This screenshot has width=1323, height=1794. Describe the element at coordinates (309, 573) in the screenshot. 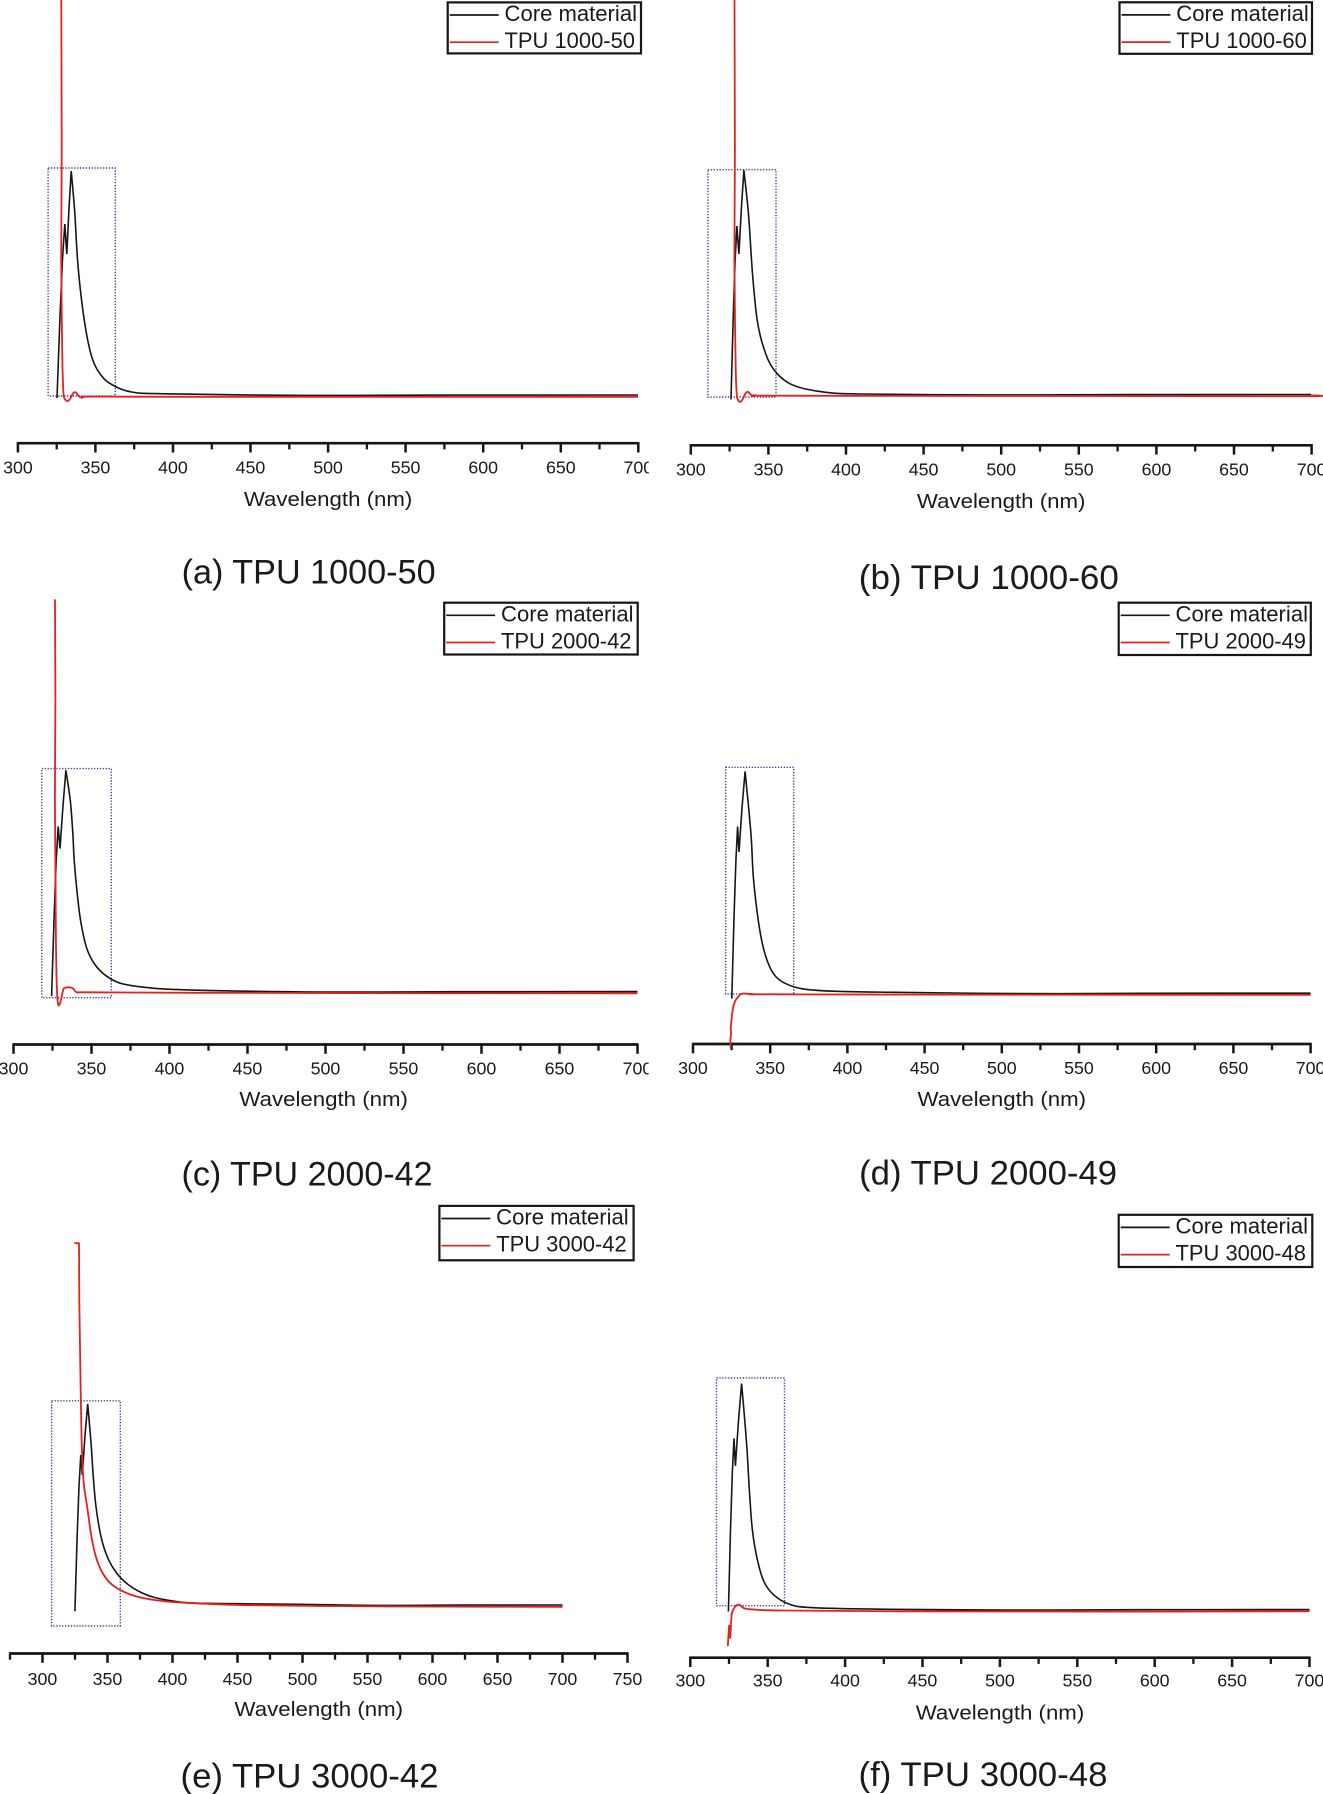

I see `svg-text: (a) TPU 1000-50` at that location.